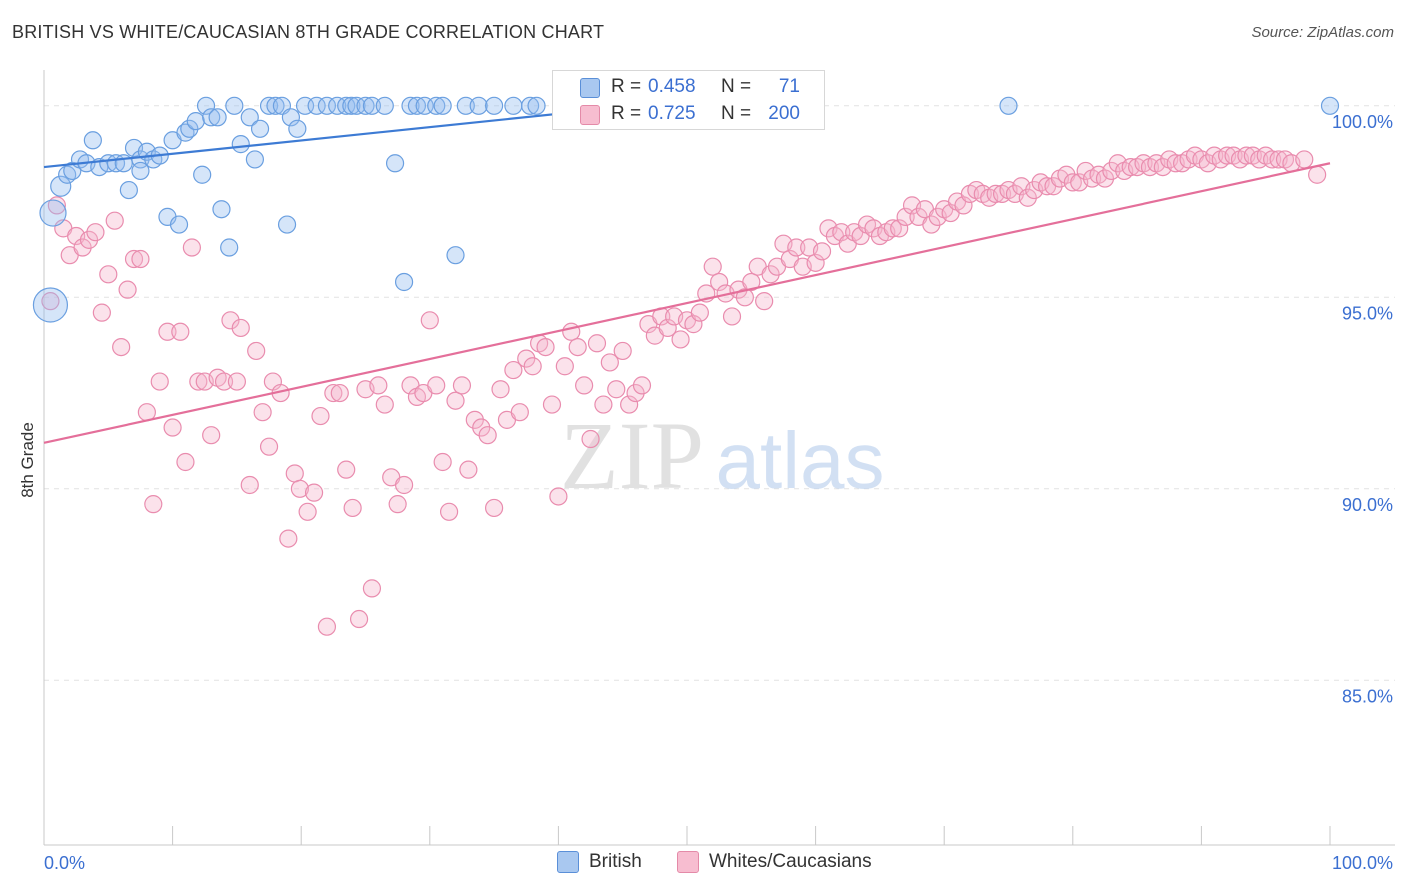  I want to click on stats-legend-box: R = 0.458 N = 71 R = 0.725 N = 200, so click(688, 100).